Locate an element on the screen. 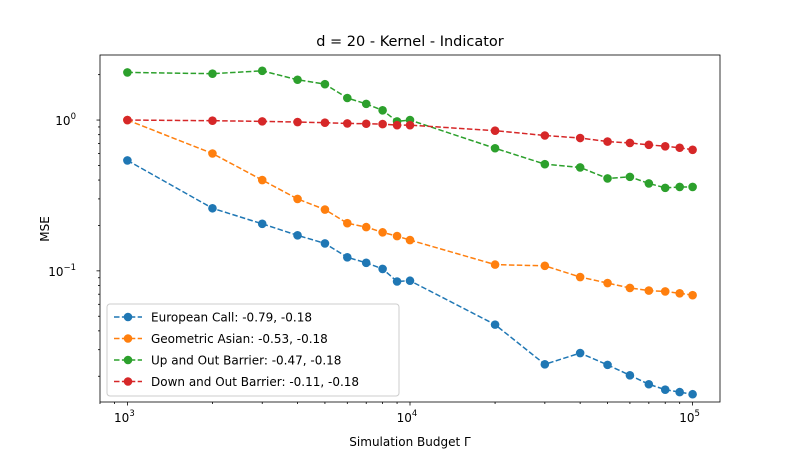  y-tick-label: 10⁻¹ is located at coordinates (62, 271).